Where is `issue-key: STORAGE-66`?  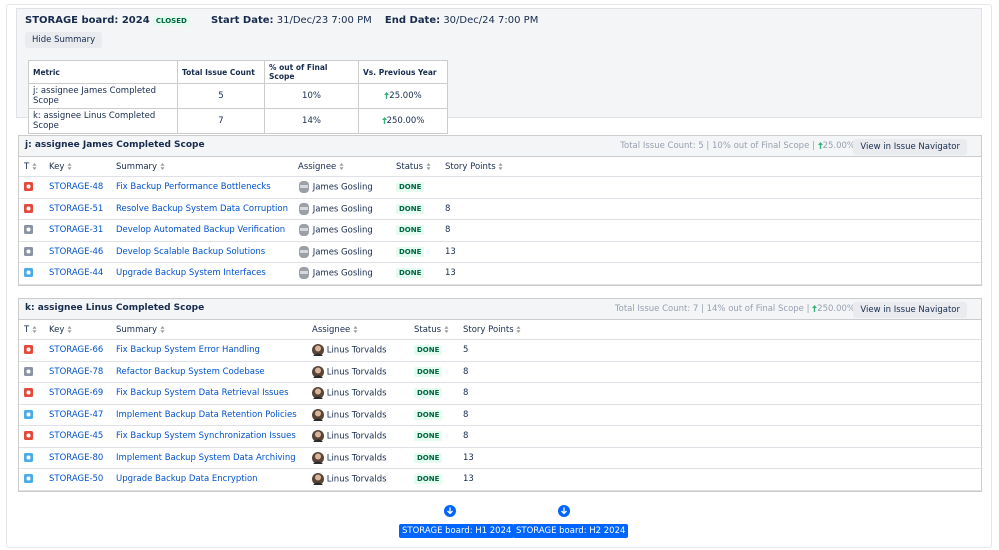
issue-key: STORAGE-66 is located at coordinates (76, 350).